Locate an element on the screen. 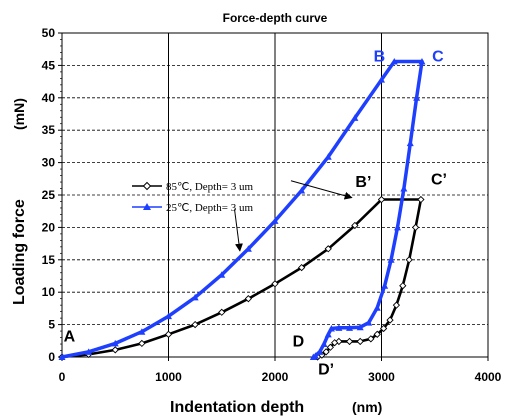 The image size is (505, 419). x-axis-unit: (nm) is located at coordinates (367, 407).